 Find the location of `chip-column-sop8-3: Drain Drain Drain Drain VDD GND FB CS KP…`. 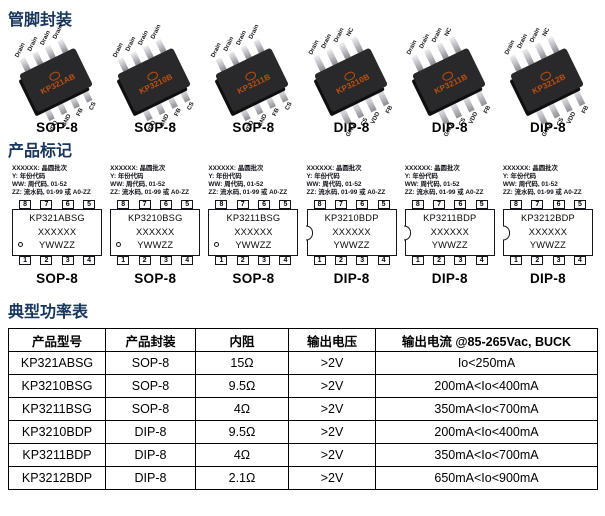

chip-column-sop8-3: Drain Drain Drain Drain VDD GND FB CS KP… is located at coordinates (253, 79).